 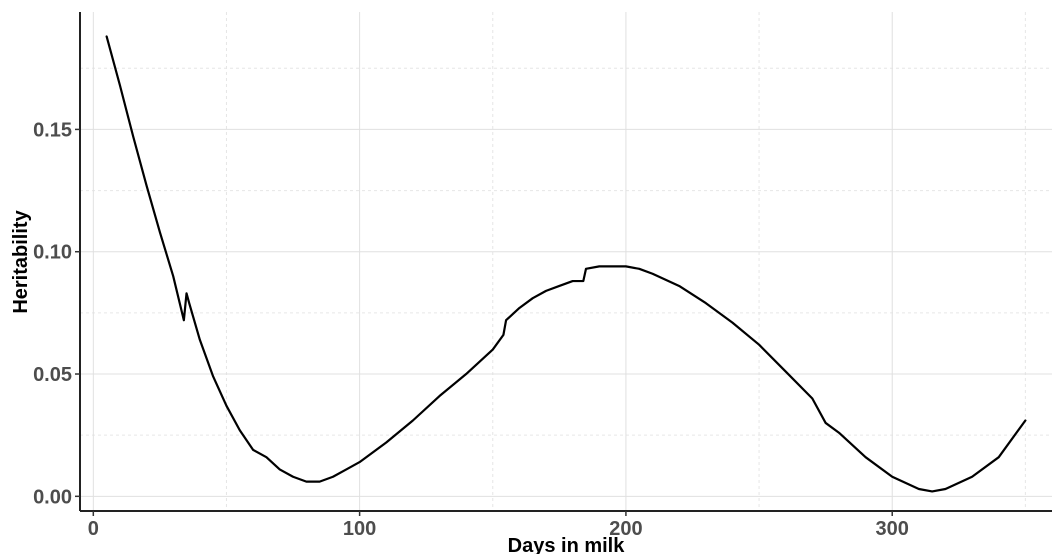 What do you see at coordinates (359, 529) in the screenshot?
I see `x-tick-label: 100` at bounding box center [359, 529].